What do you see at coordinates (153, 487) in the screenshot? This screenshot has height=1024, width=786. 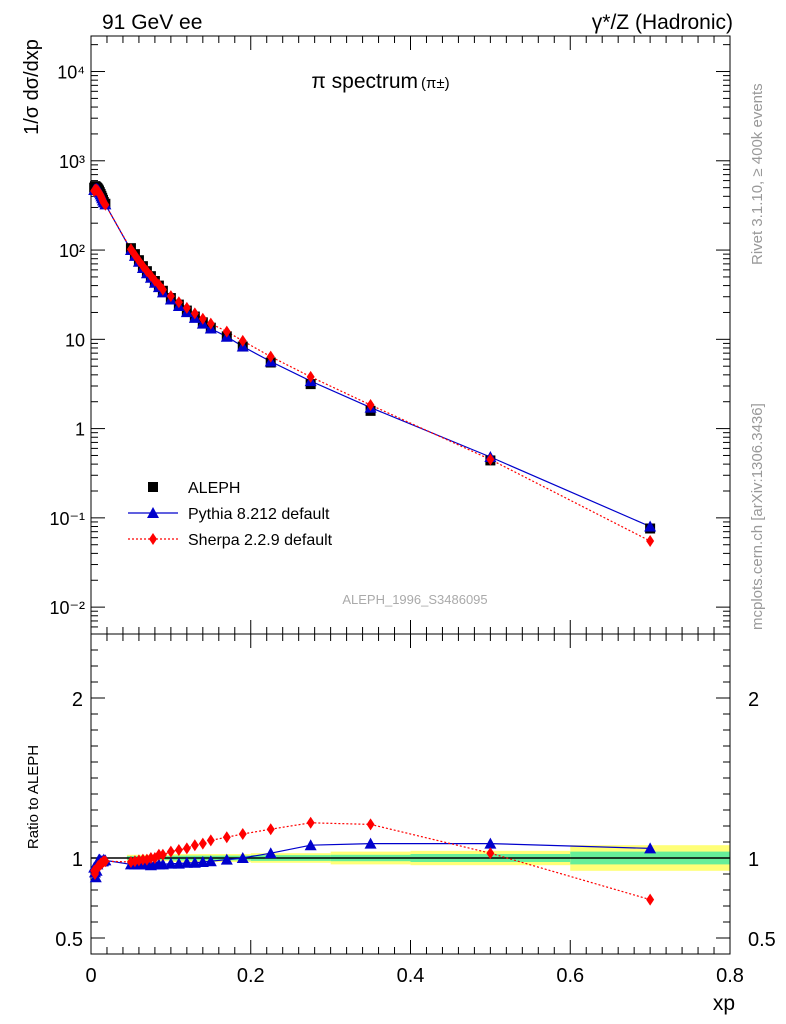 I see `legend-marker-aleph` at bounding box center [153, 487].